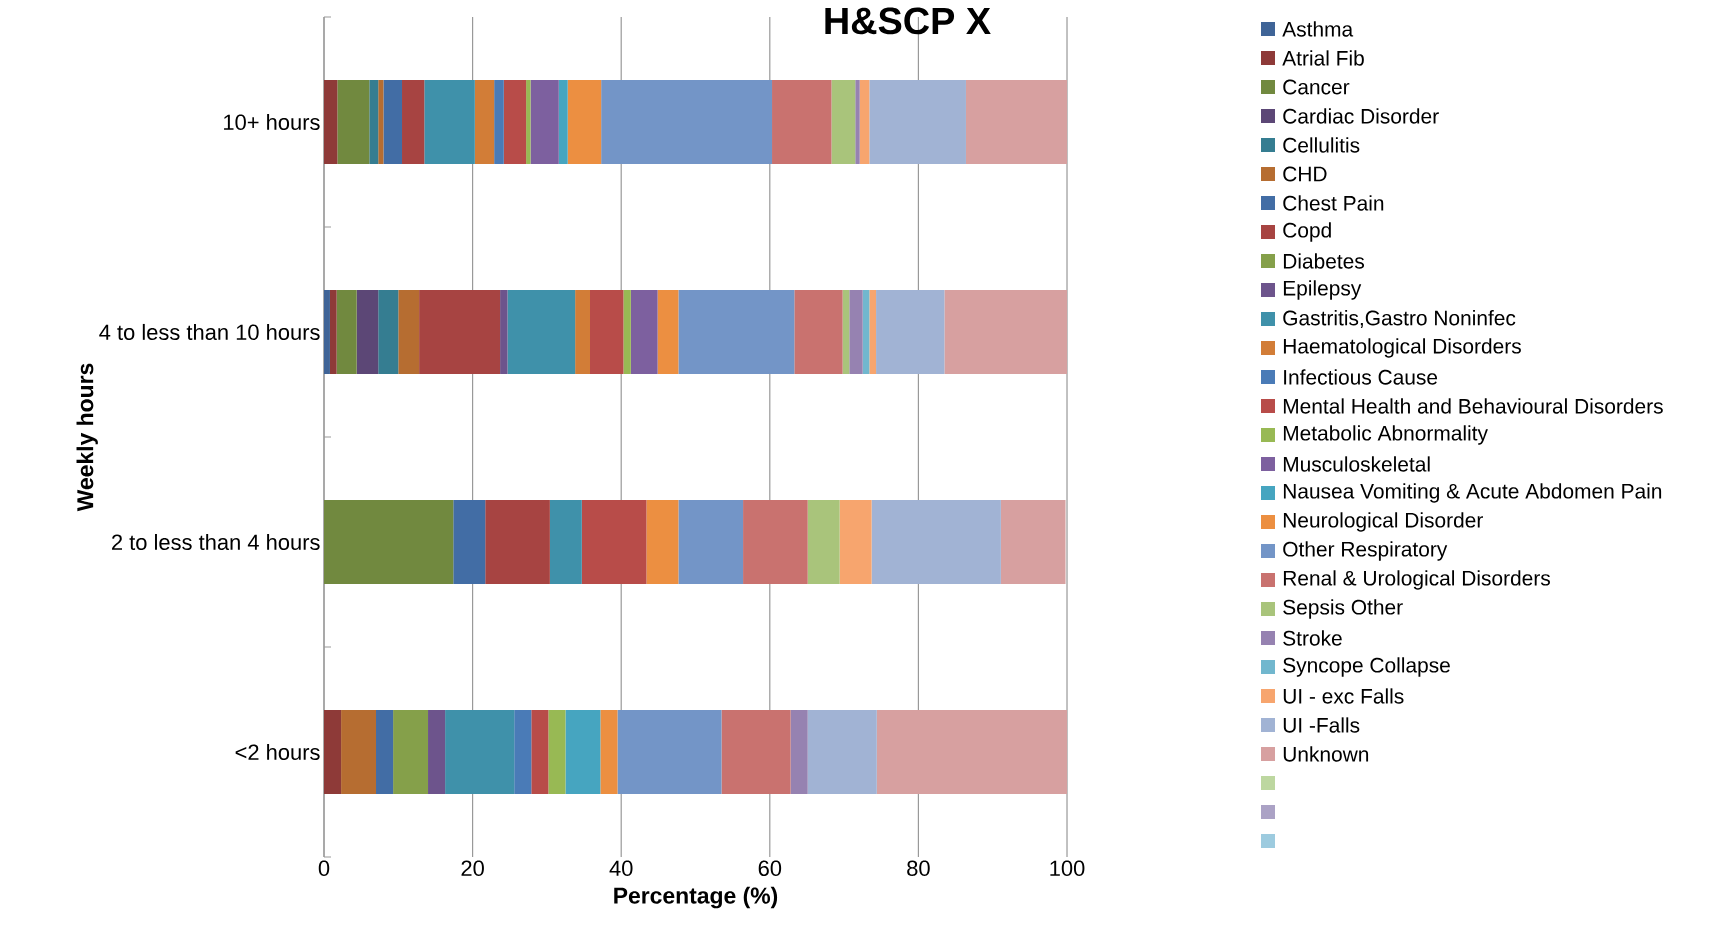 The height and width of the screenshot is (949, 1734). I want to click on legend-label: Syncope Collapse, so click(1366, 667).